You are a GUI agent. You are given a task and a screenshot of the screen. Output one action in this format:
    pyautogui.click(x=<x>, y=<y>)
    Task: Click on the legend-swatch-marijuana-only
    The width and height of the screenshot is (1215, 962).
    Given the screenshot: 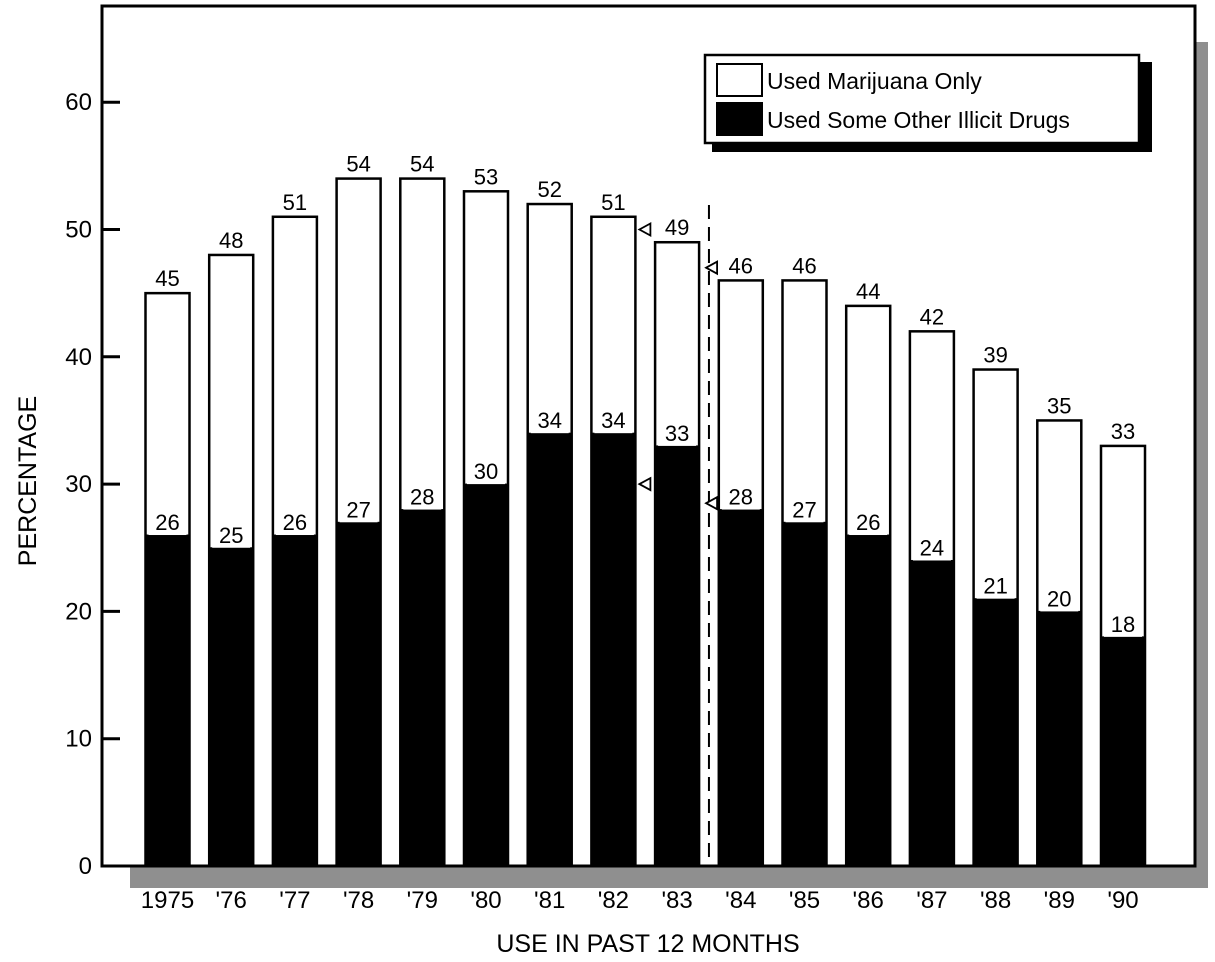 What is the action you would take?
    pyautogui.click(x=739, y=80)
    